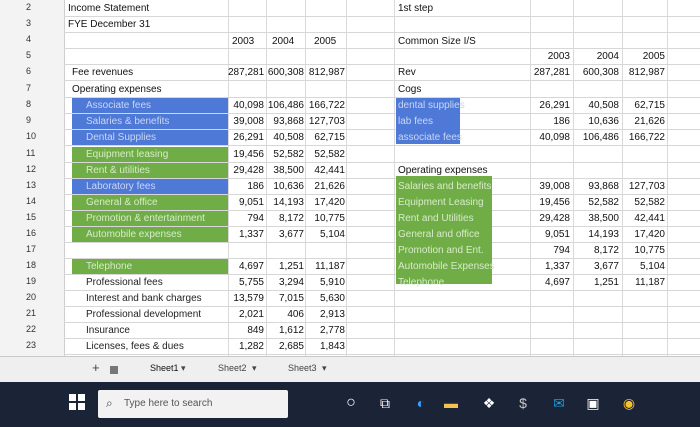  Describe the element at coordinates (653, 56) in the screenshot. I see `rs-year-header: 2005` at that location.